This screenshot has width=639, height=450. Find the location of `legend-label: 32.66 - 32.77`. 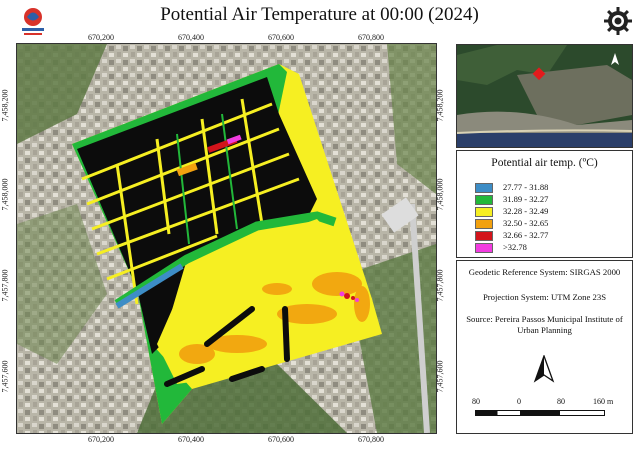

legend-label: 32.66 - 32.77 is located at coordinates (526, 235).